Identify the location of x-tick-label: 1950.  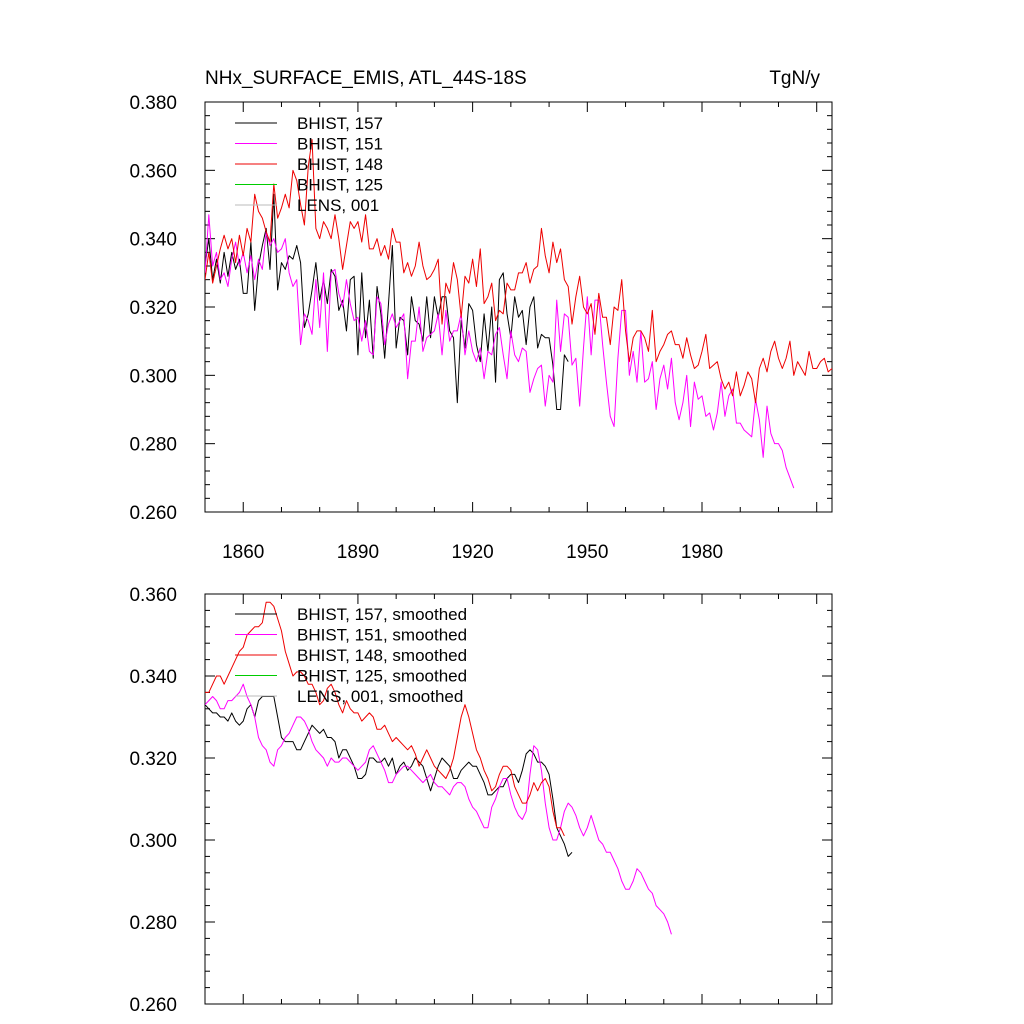
(587, 552).